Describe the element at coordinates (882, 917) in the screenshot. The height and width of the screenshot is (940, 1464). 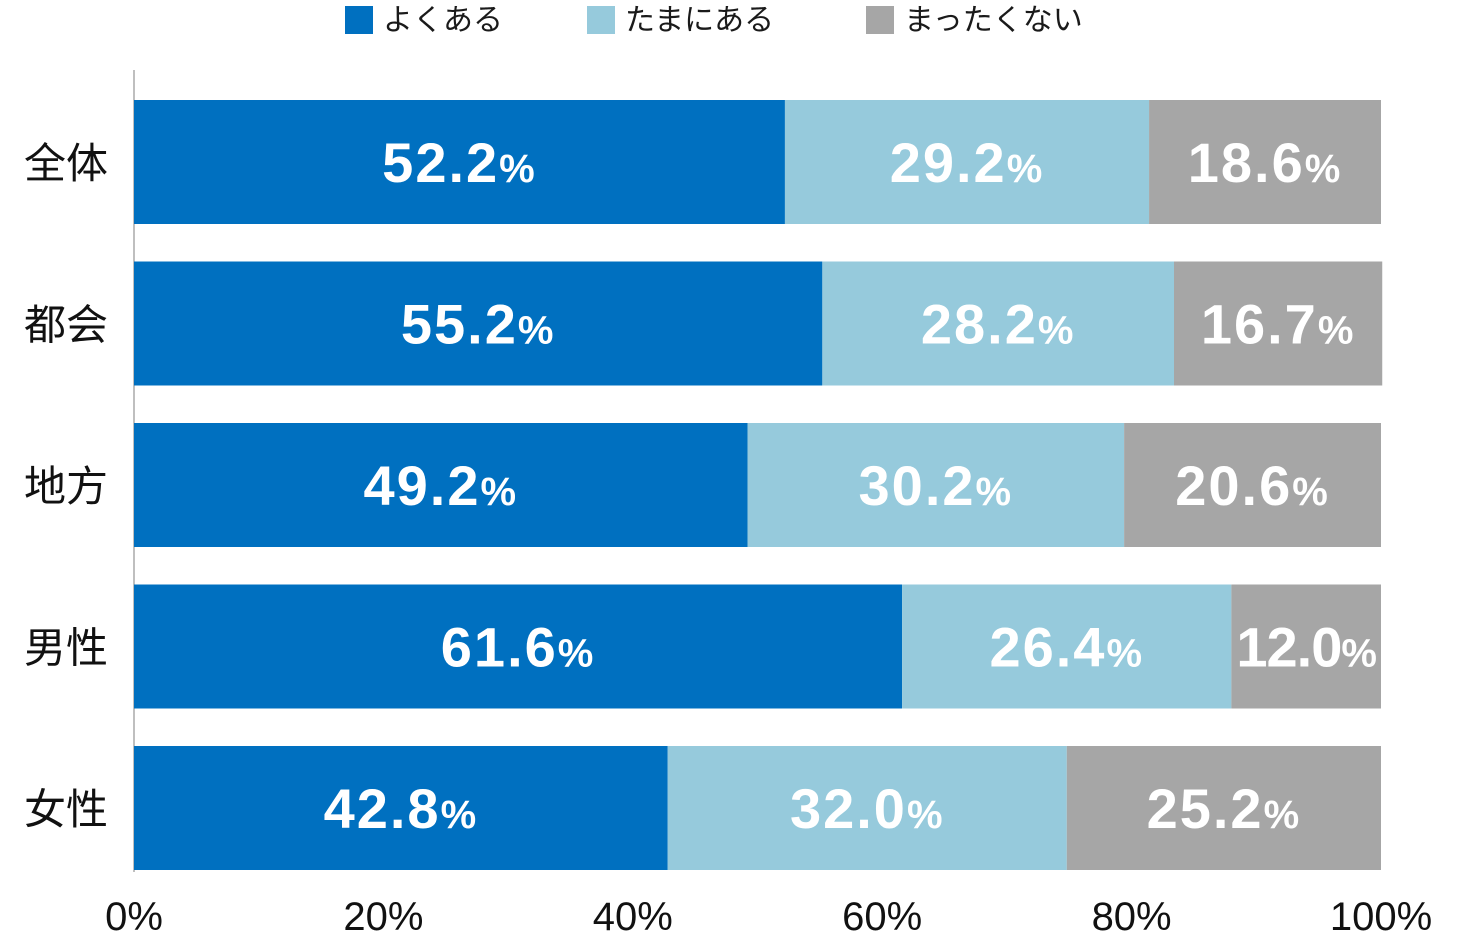
I see `x-tick-label: 60%` at that location.